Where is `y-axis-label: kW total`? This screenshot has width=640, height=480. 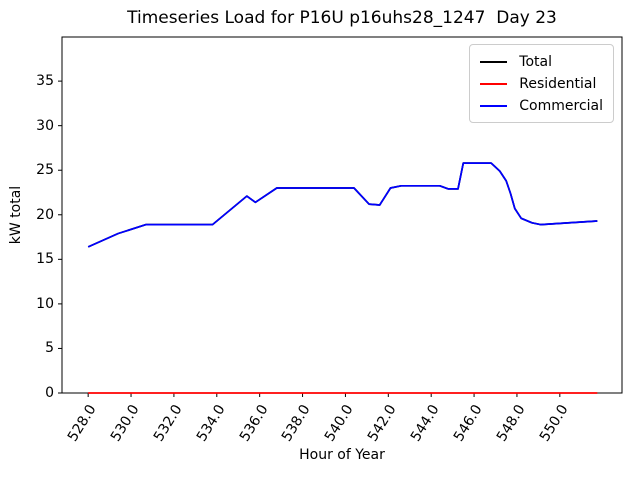
y-axis-label: kW total is located at coordinates (16, 215).